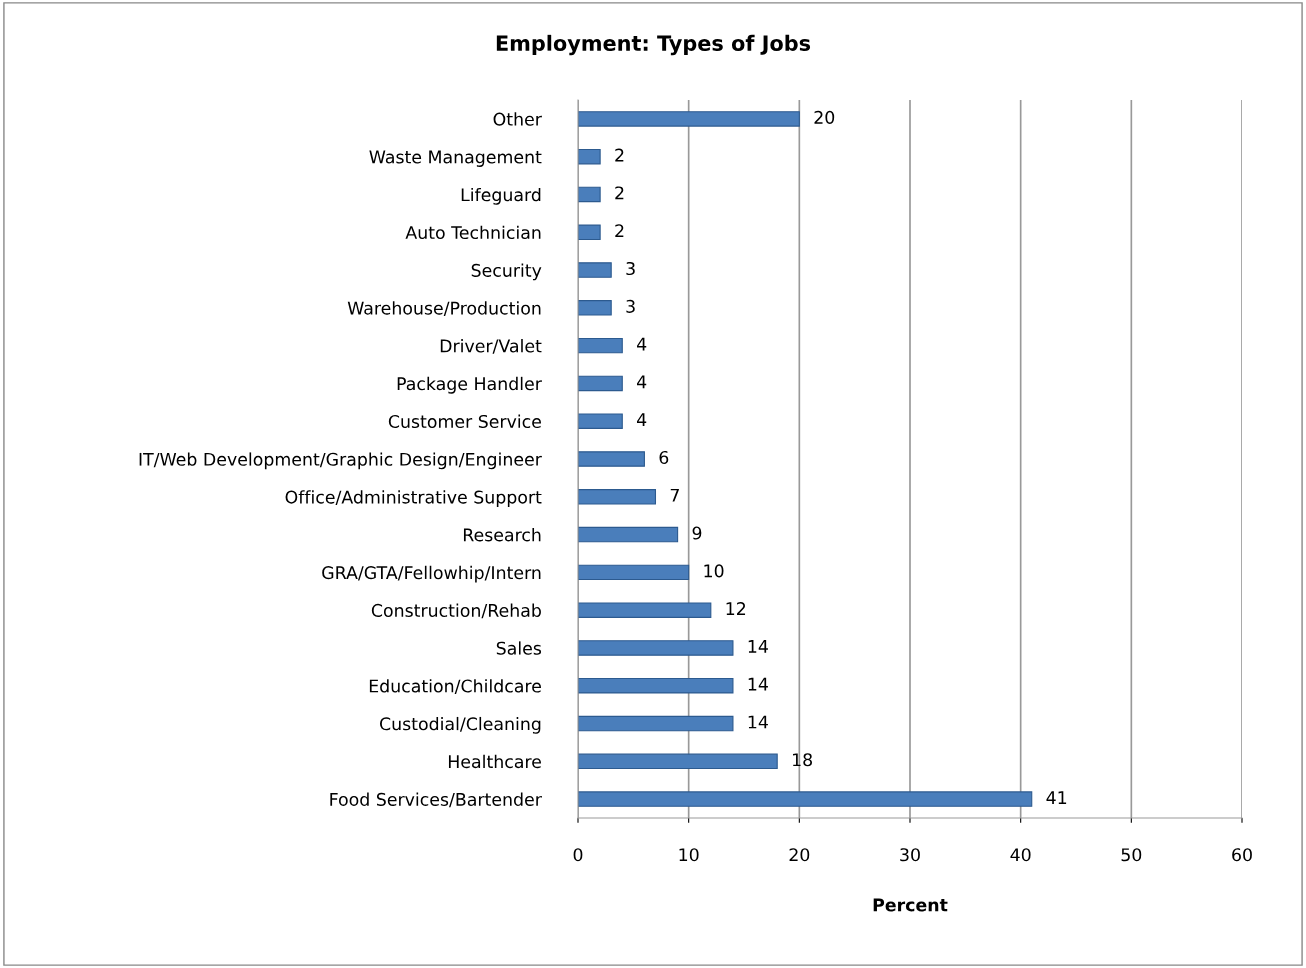 The image size is (1306, 968). I want to click on y-tick-label: Other, so click(517, 119).